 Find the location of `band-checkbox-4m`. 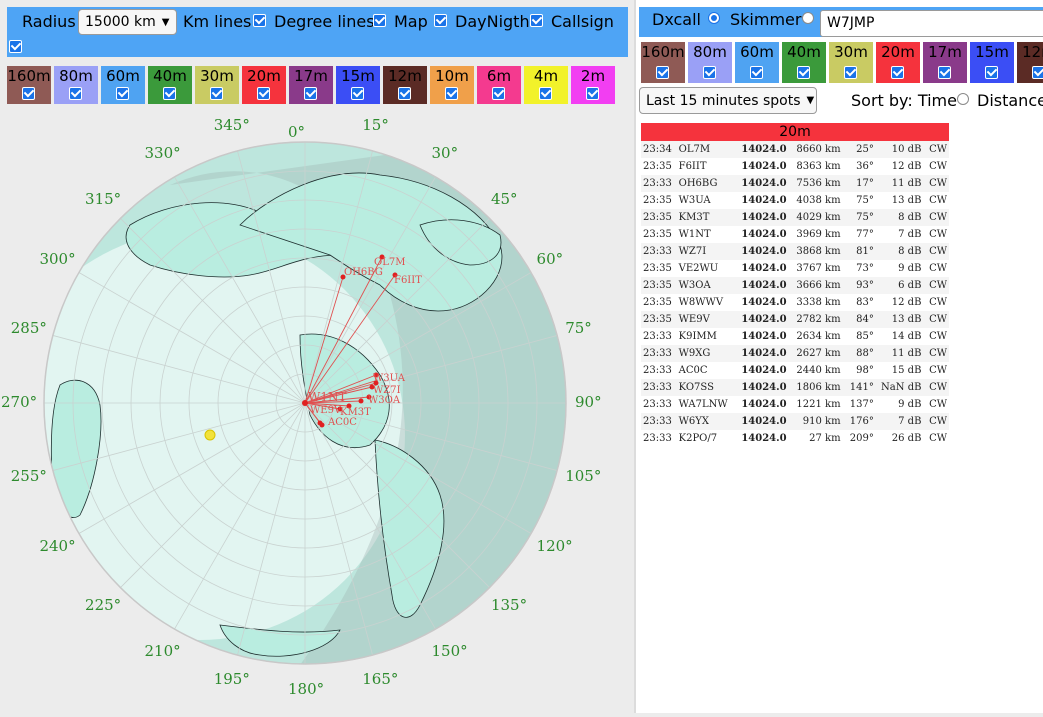

band-checkbox-4m is located at coordinates (545, 93).